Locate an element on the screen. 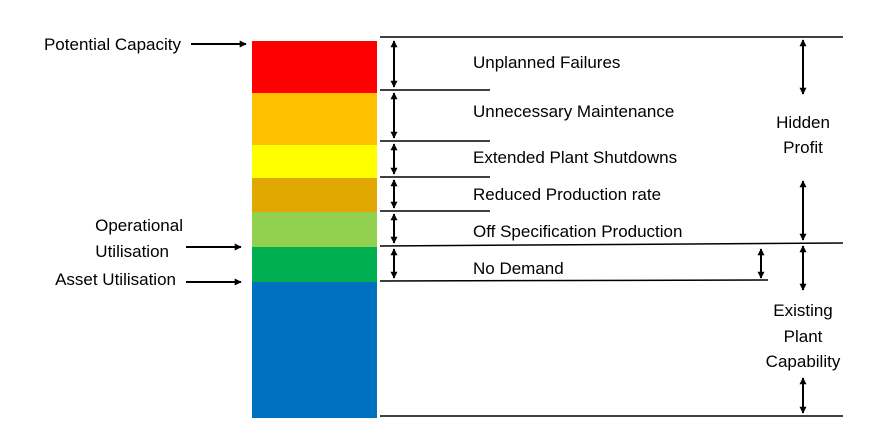 This screenshot has height=438, width=895. hidden-profit-label-line1: Hidden is located at coordinates (803, 122).